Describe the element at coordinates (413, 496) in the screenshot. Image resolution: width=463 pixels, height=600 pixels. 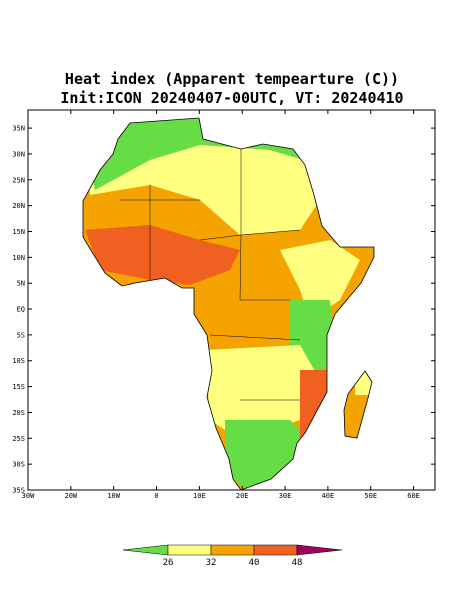
I see `lon-label: 60E` at that location.